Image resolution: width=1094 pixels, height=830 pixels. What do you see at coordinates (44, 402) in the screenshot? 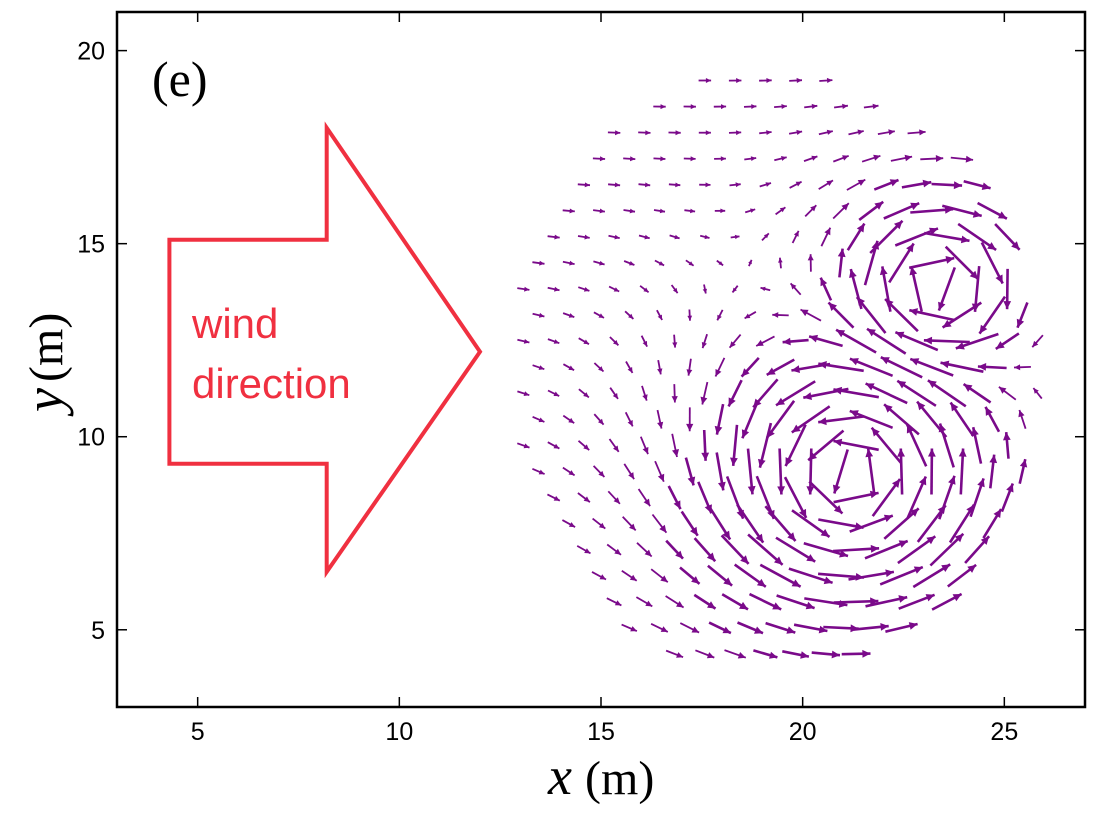
I see `y-axis-variable: y` at bounding box center [44, 402].